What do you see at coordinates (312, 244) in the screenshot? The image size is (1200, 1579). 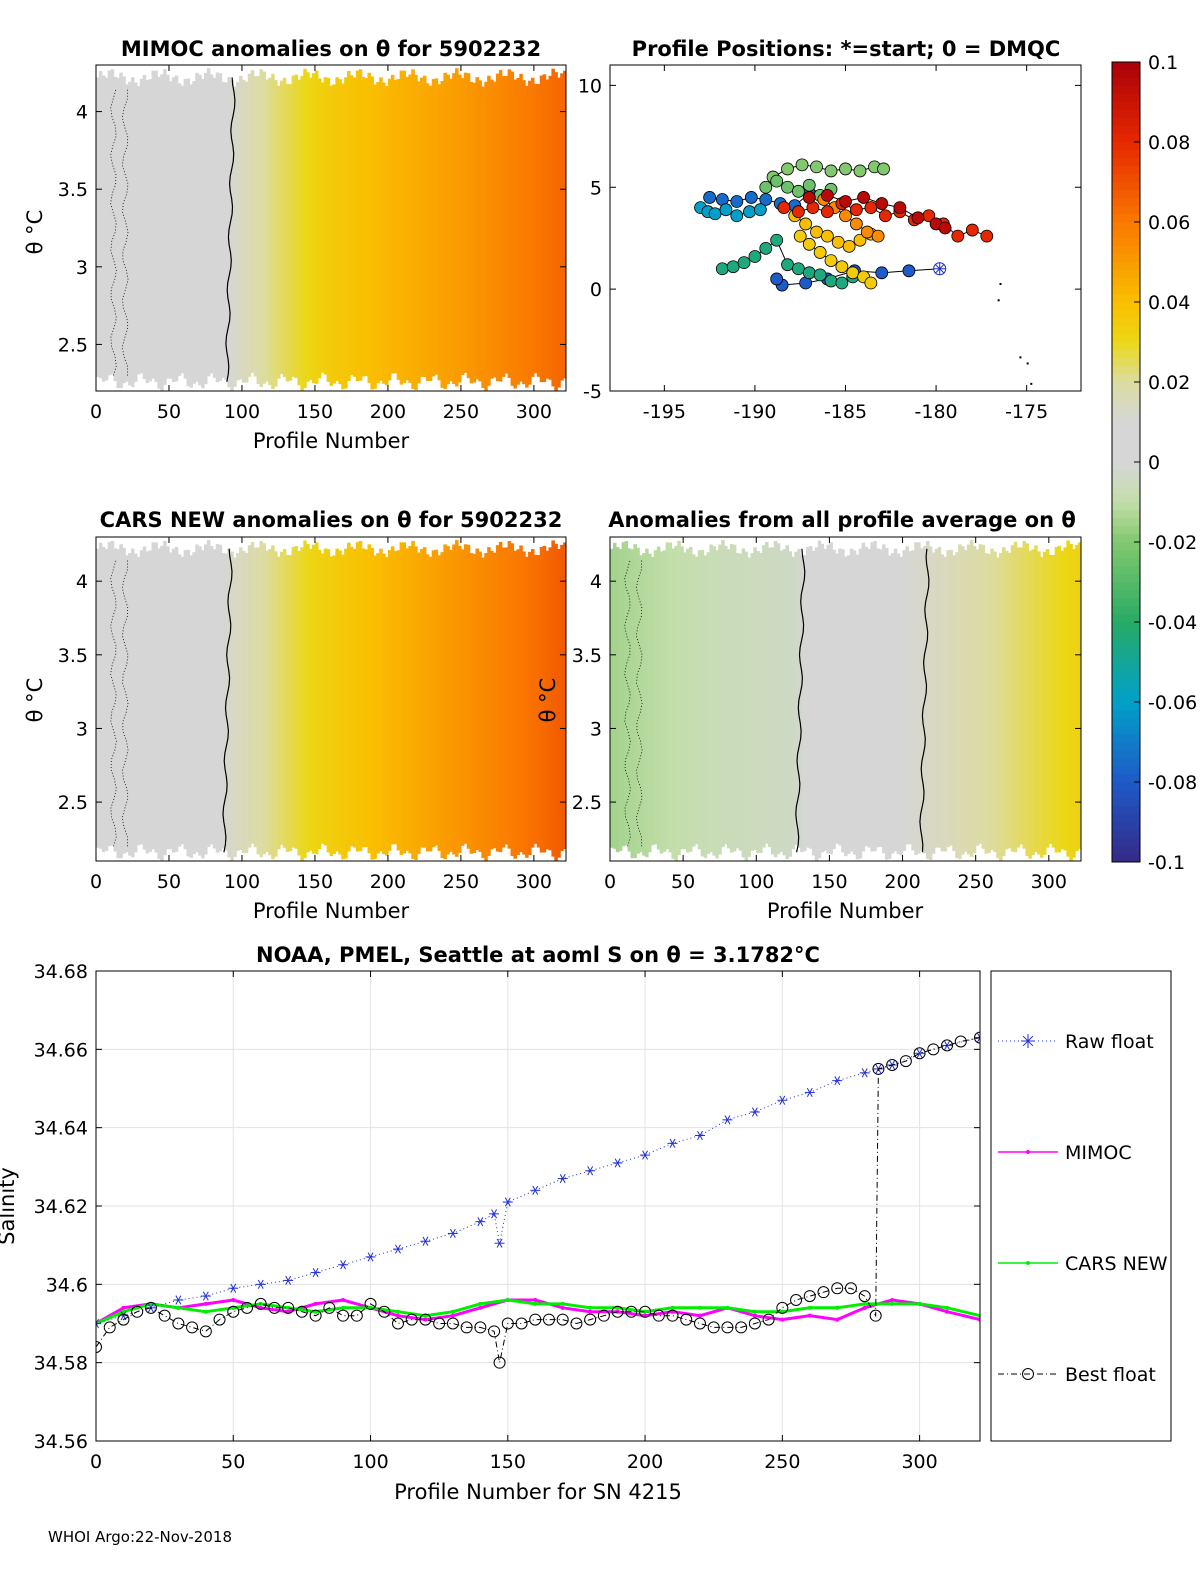 I see `mimoc-ticks: 0 50 100 150 200 250 300 2.5 3 3.5 4` at bounding box center [312, 244].